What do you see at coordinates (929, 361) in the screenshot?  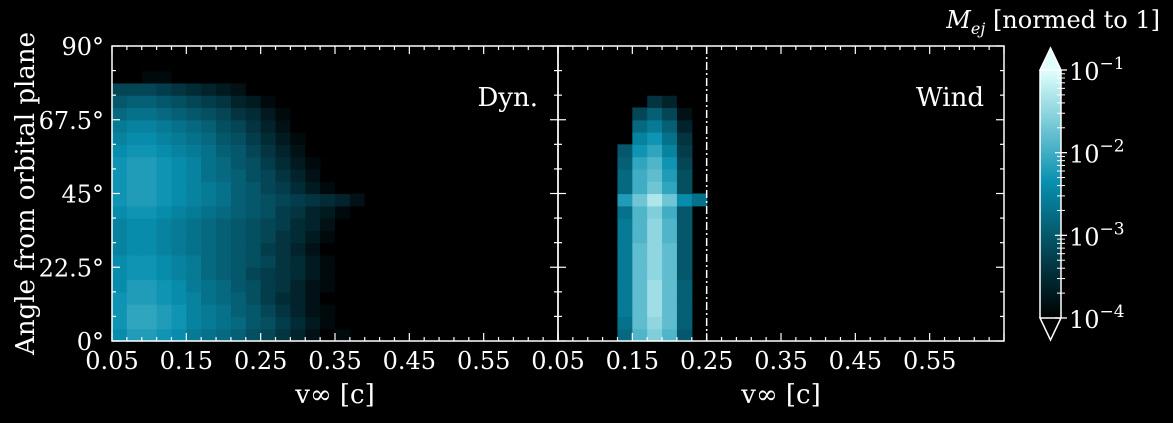 I see `x-tick-label: 0.55` at bounding box center [929, 361].